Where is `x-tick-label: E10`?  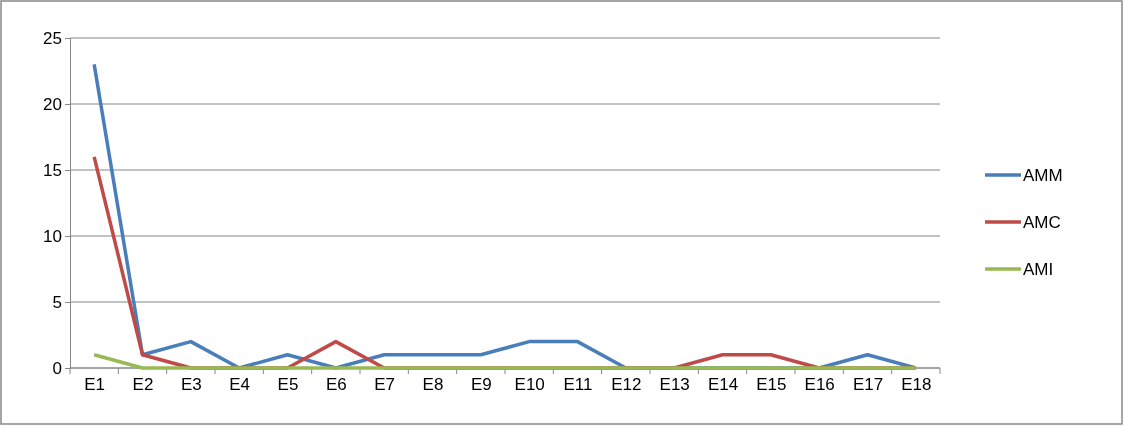
x-tick-label: E10 is located at coordinates (529, 385).